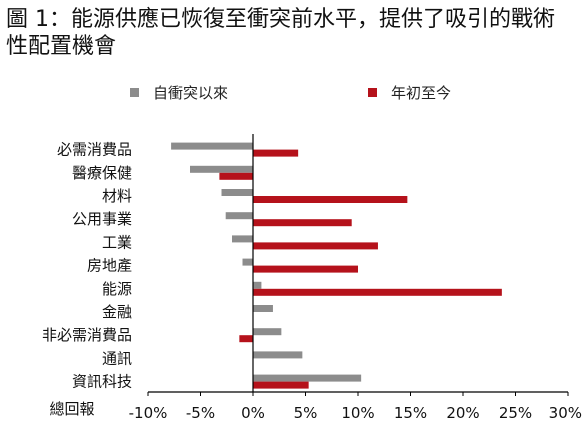 The height and width of the screenshot is (429, 586). I want to click on category-label-0: 必需消費品, so click(94, 150).